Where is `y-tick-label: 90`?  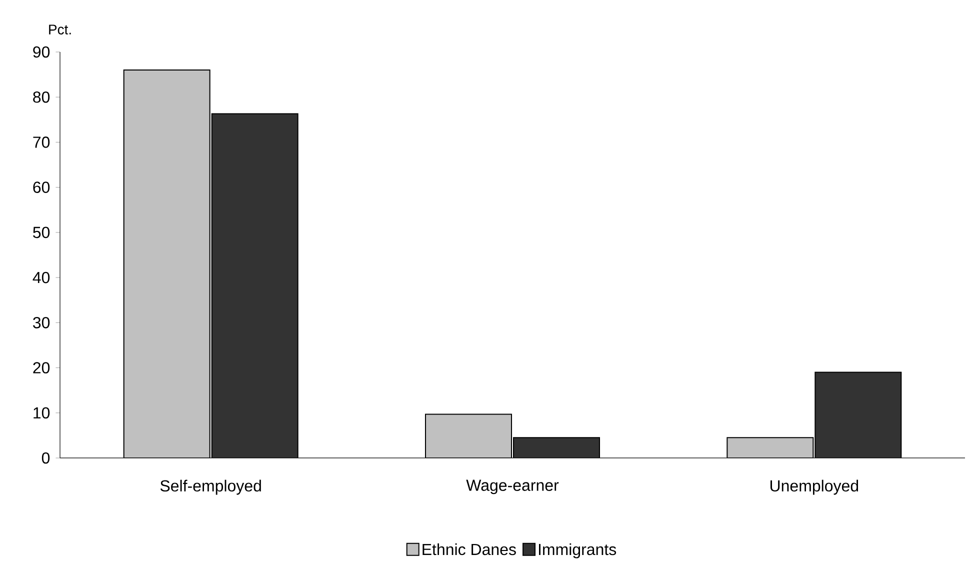
y-tick-label: 90 is located at coordinates (41, 52).